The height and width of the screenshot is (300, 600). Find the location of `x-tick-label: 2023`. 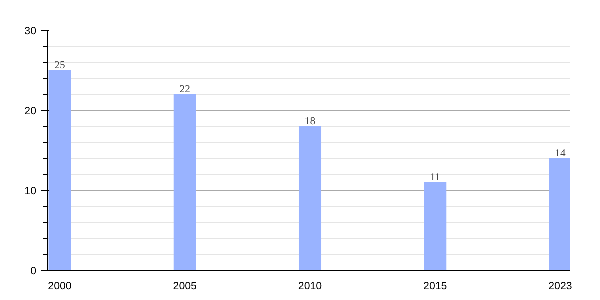

x-tick-label: 2023 is located at coordinates (560, 286).